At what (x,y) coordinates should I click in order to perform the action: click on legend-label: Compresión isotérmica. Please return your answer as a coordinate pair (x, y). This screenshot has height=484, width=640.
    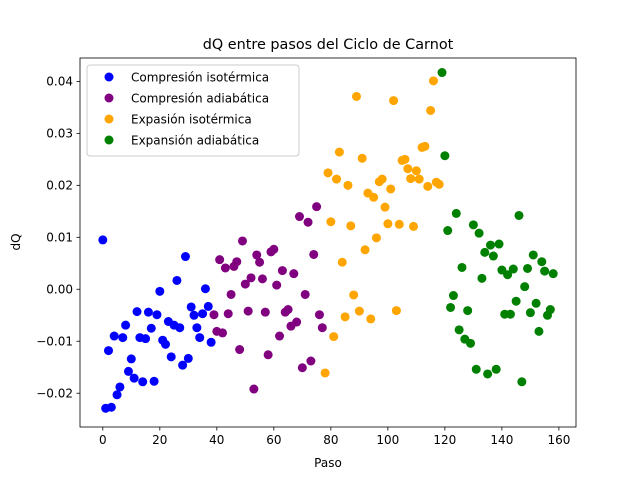
    Looking at the image, I should click on (200, 78).